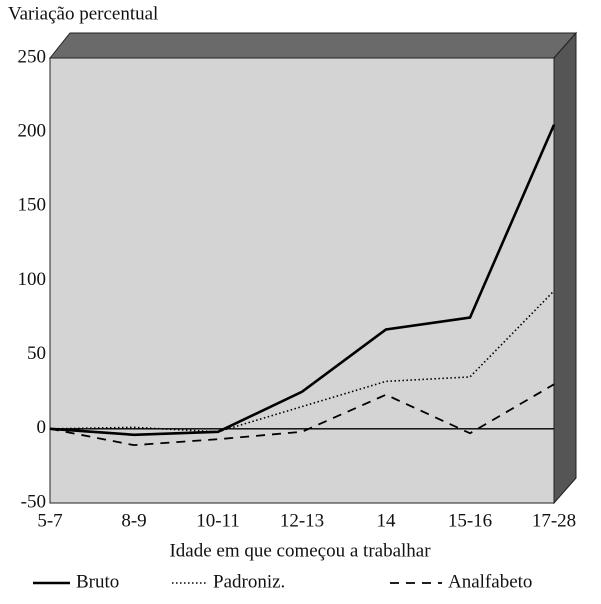 The height and width of the screenshot is (604, 601). What do you see at coordinates (49, 520) in the screenshot?
I see `x-tick-label: 5-7` at bounding box center [49, 520].